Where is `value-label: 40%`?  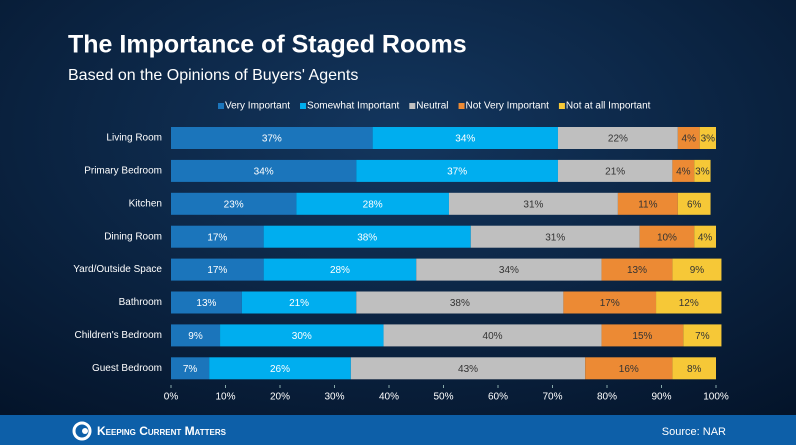 value-label: 40% is located at coordinates (493, 336).